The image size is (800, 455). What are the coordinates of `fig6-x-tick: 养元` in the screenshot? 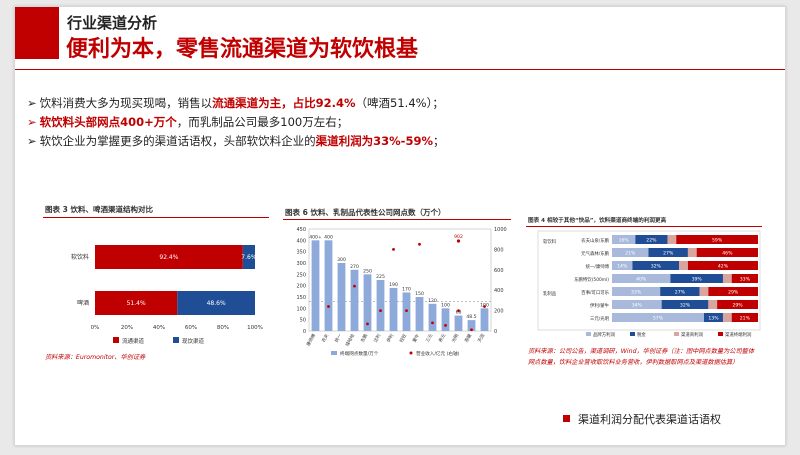 It's located at (442, 338).